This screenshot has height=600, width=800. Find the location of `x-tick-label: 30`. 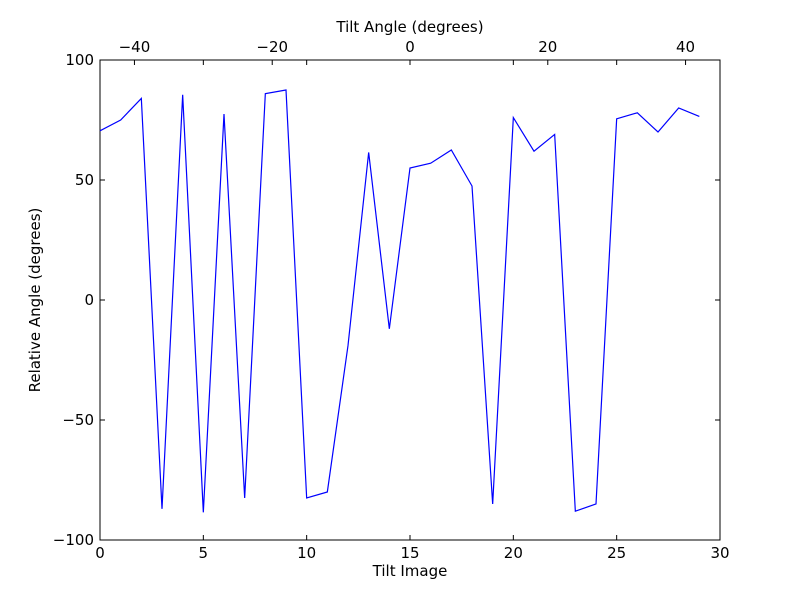

x-tick-label: 30 is located at coordinates (719, 553).